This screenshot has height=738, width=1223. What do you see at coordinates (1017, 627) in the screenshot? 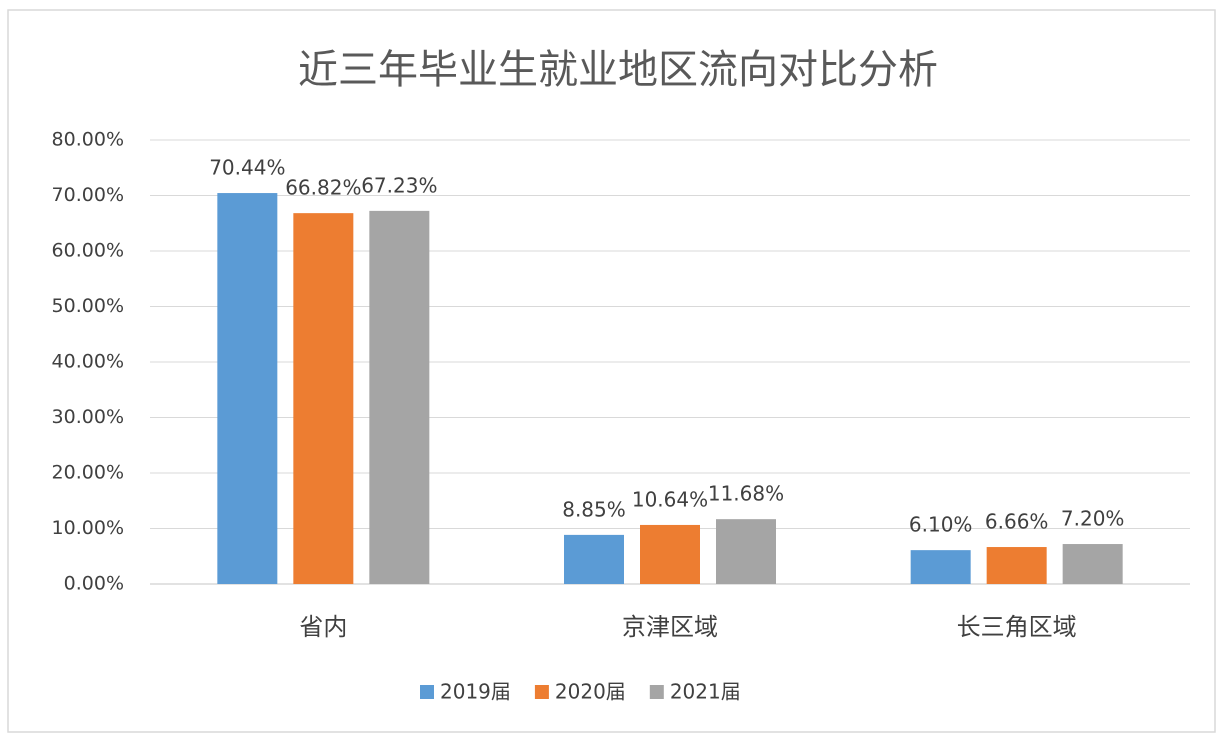
I see `x-tick-label: 长三角区域` at bounding box center [1017, 627].